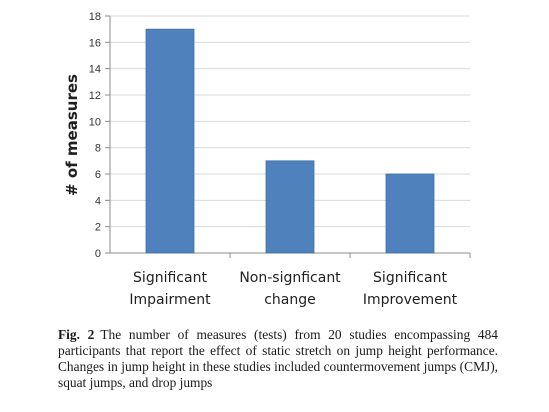  Describe the element at coordinates (95, 122) in the screenshot. I see `y-tick-label: 10` at that location.